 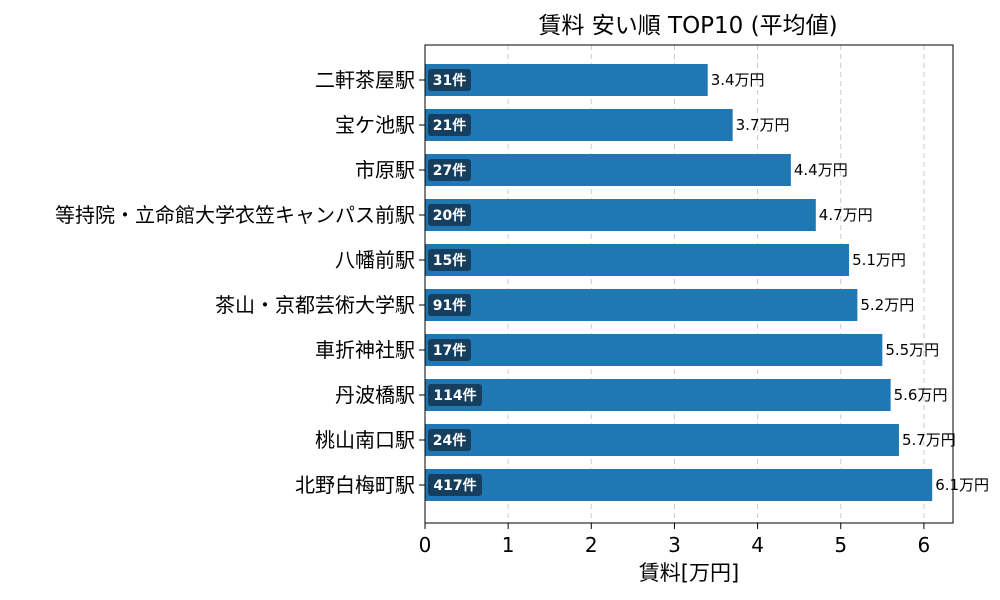 I want to click on value-label: 5.1万円, so click(x=879, y=260).